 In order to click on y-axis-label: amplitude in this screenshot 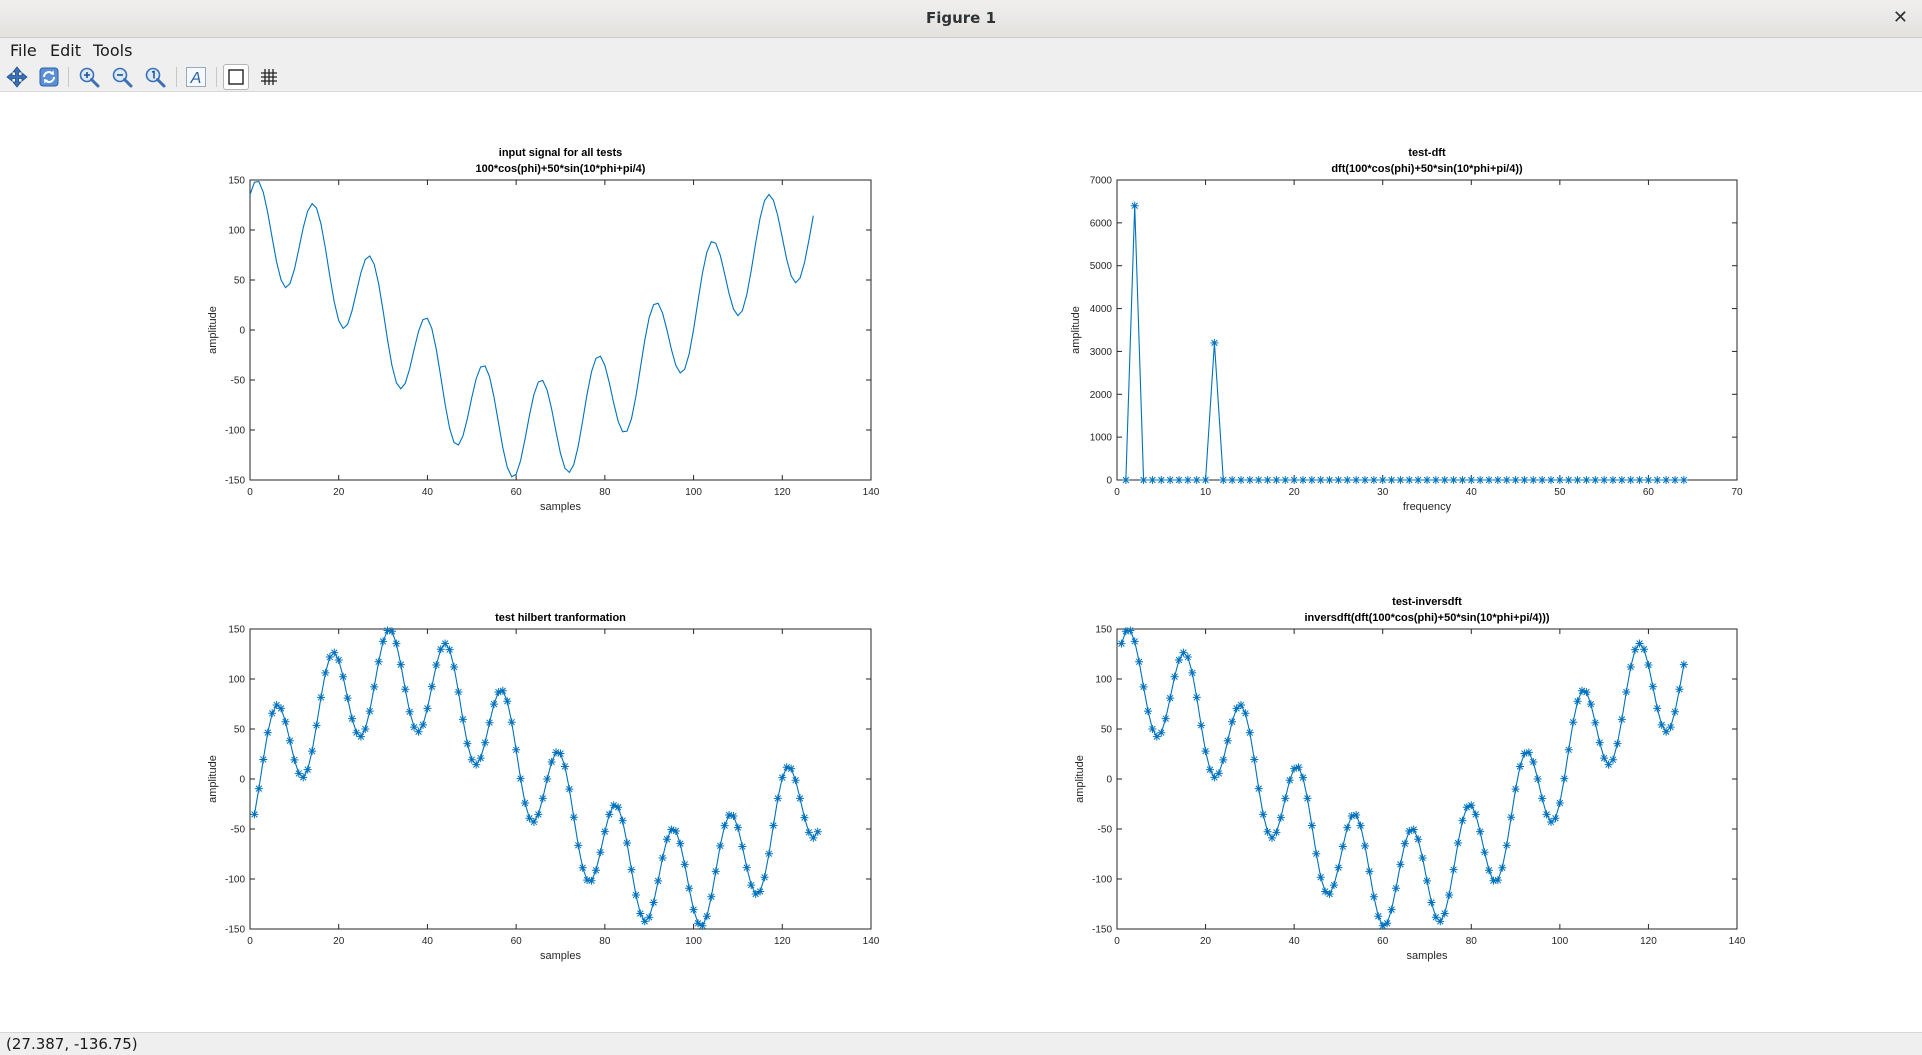, I will do `click(213, 779)`.